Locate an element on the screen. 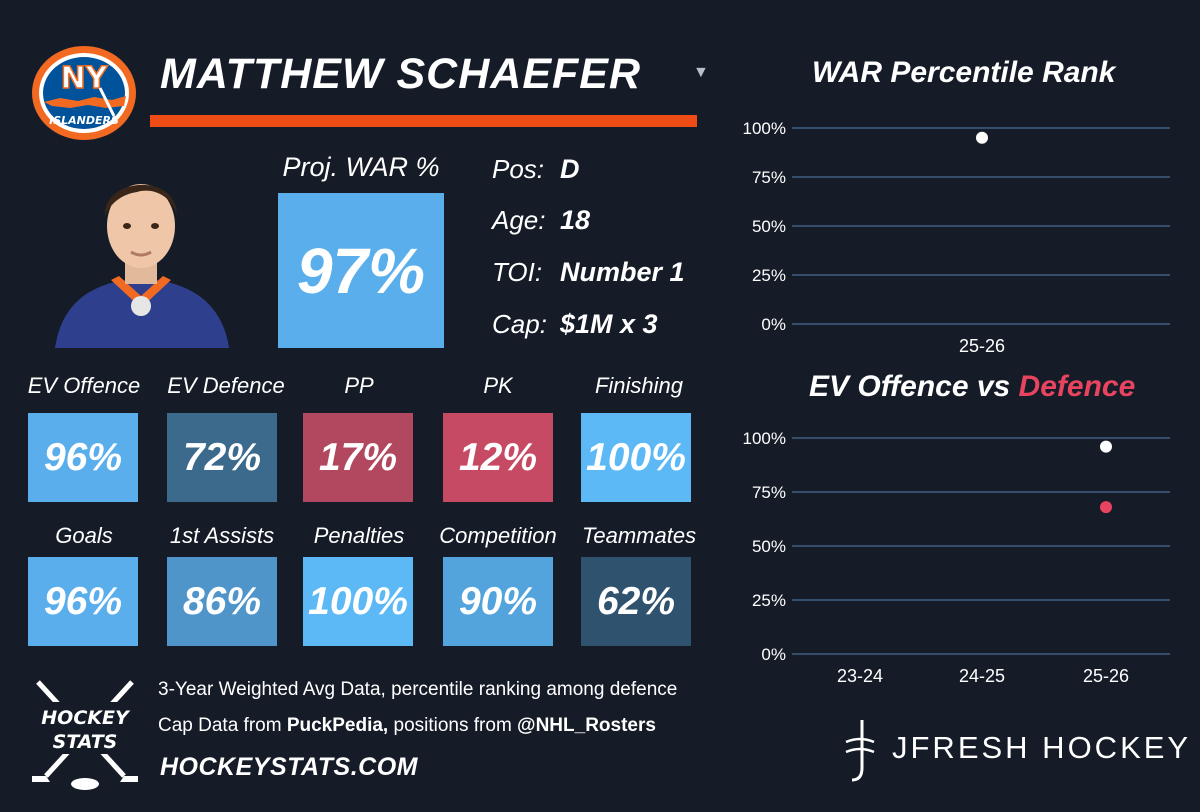 Image resolution: width=1200 pixels, height=812 pixels. stat-label-goals: Goals is located at coordinates (84, 535).